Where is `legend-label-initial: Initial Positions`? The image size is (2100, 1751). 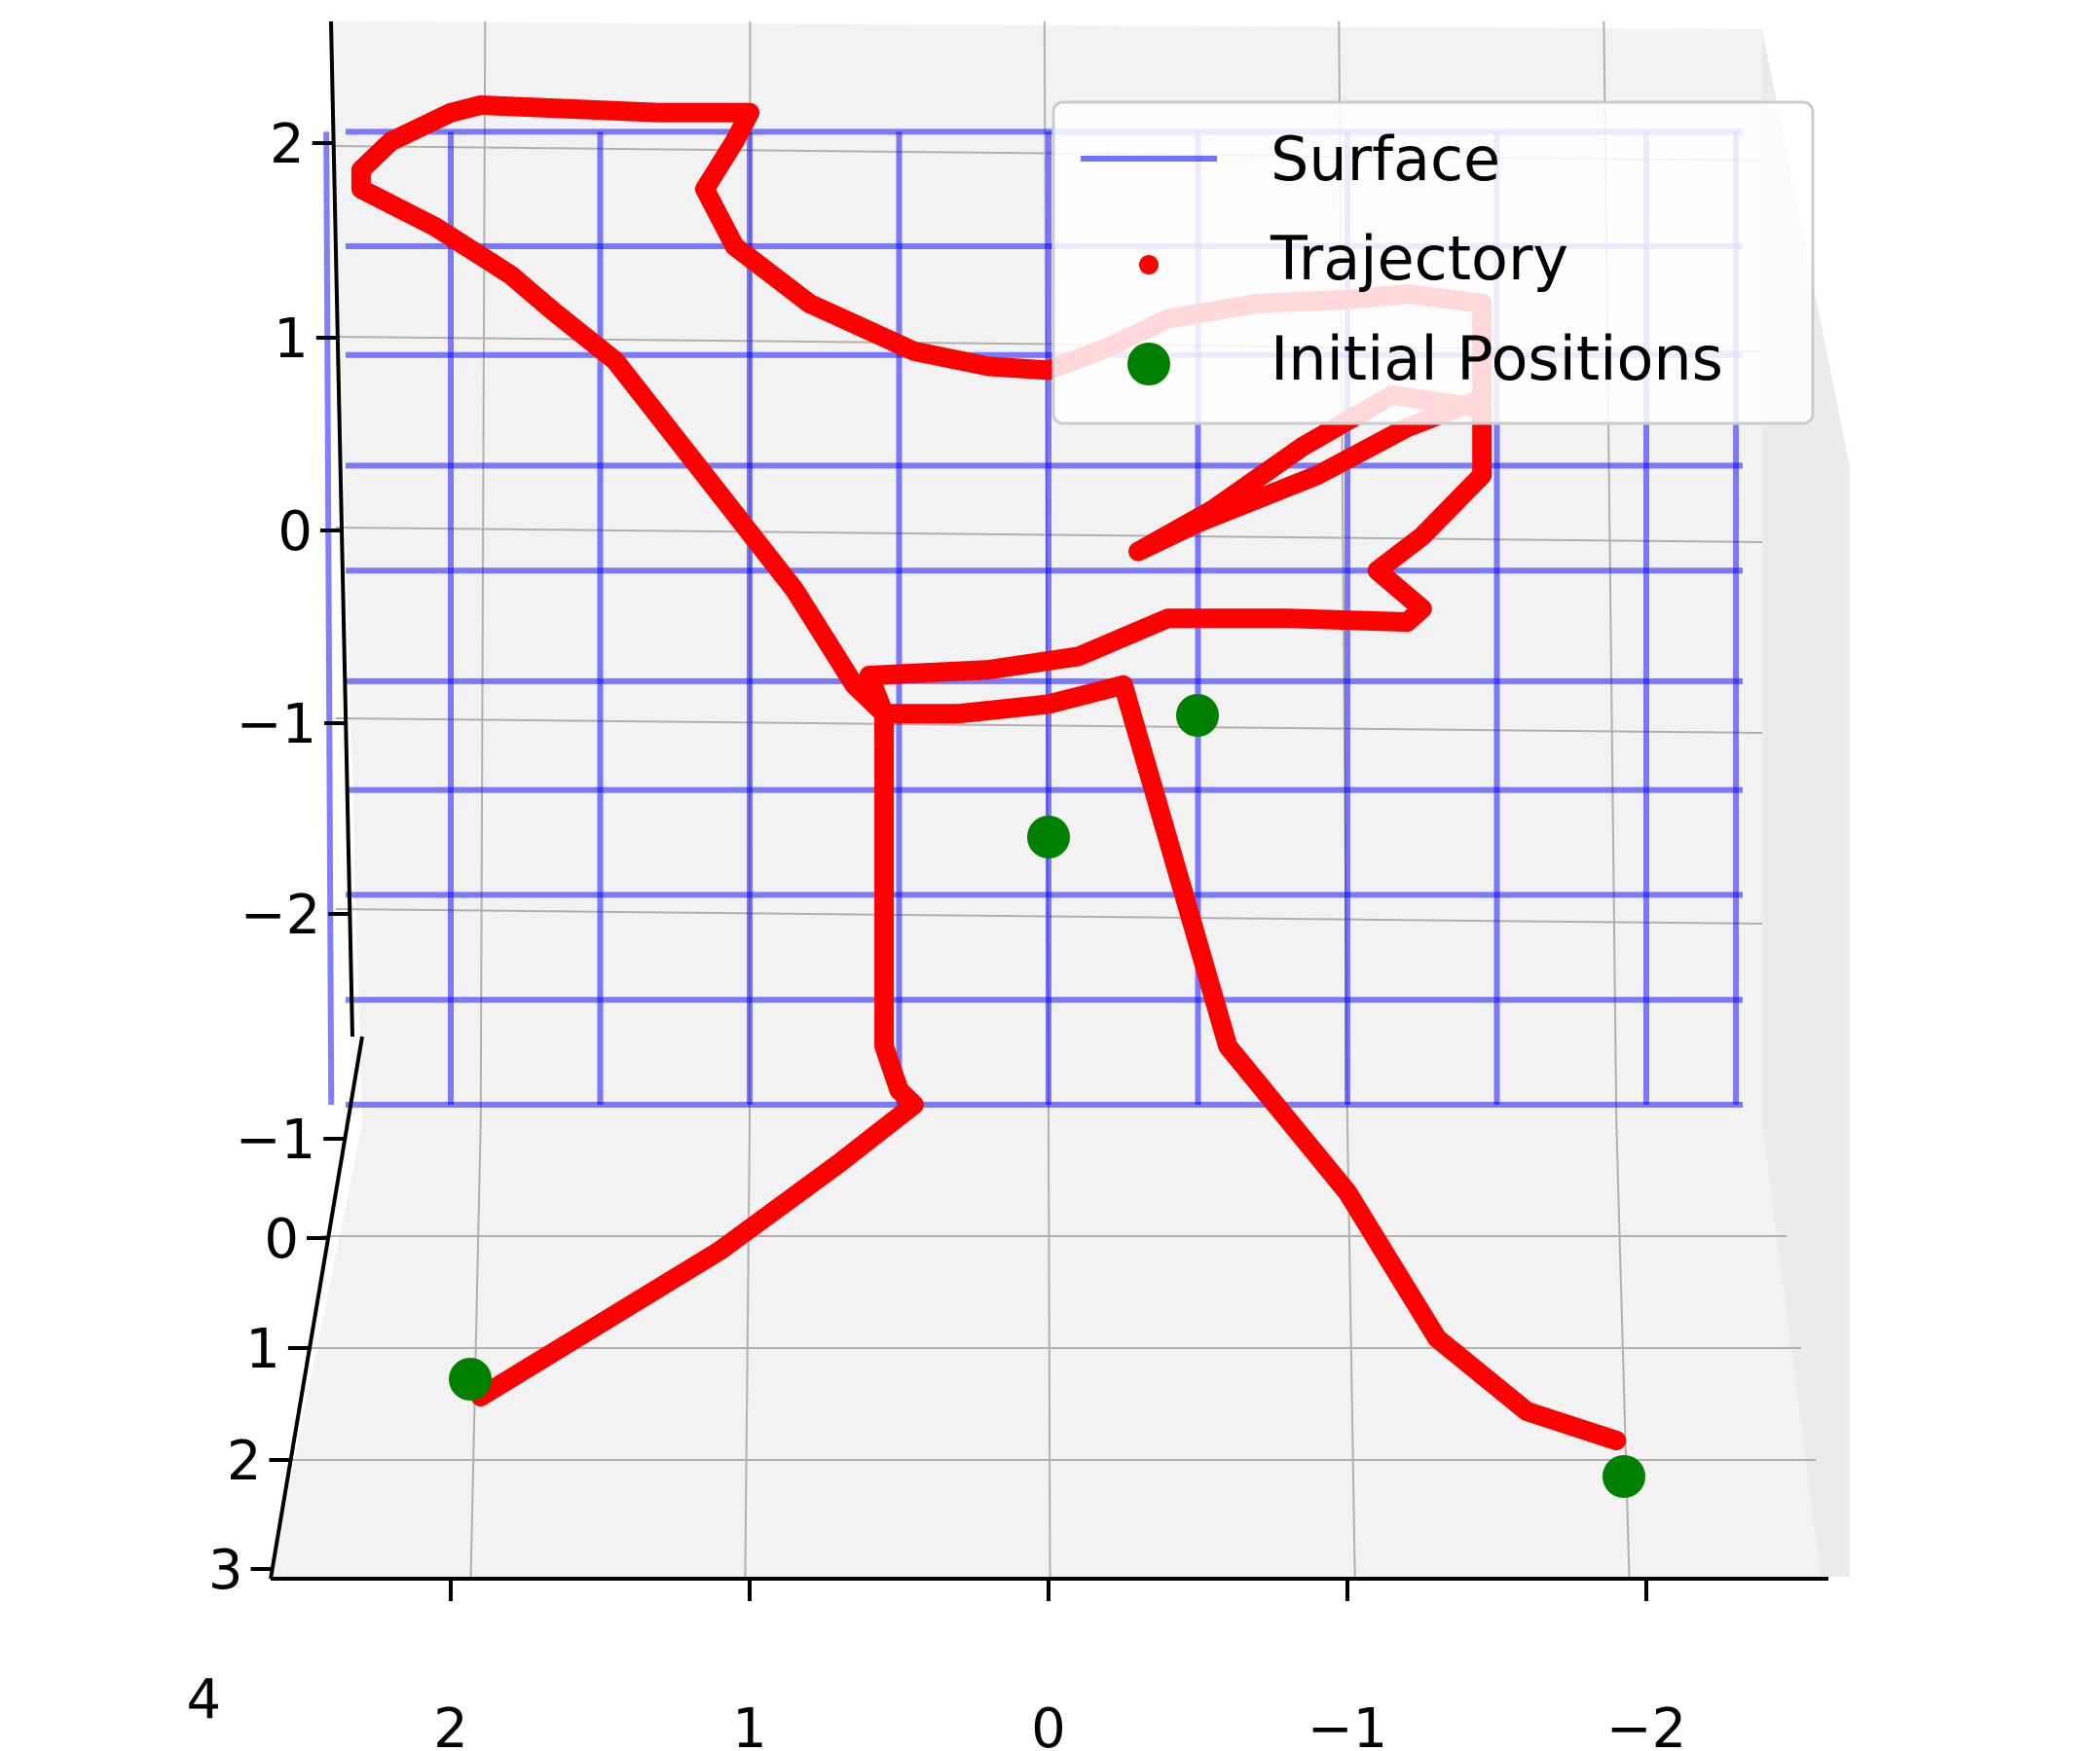
legend-label-initial: Initial Positions is located at coordinates (1497, 359).